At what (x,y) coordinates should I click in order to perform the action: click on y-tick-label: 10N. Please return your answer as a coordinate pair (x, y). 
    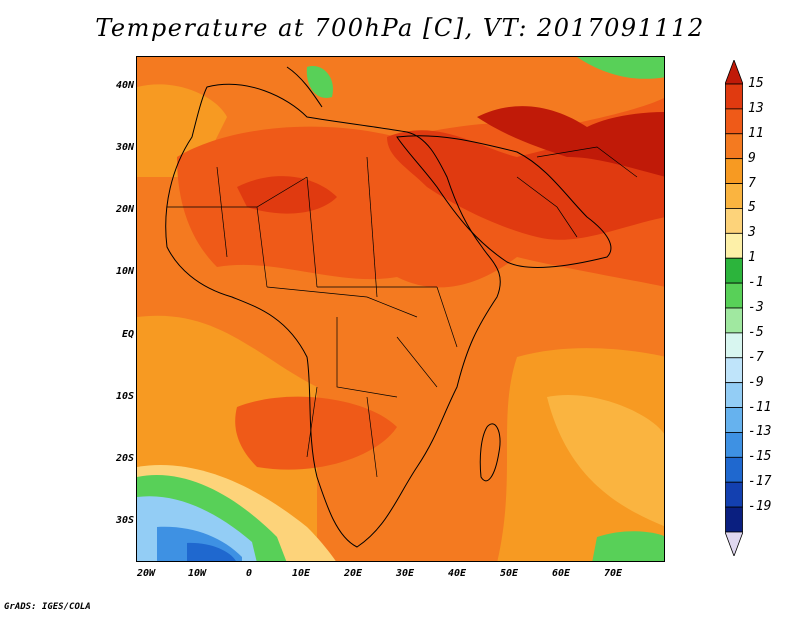
    Looking at the image, I should click on (124, 271).